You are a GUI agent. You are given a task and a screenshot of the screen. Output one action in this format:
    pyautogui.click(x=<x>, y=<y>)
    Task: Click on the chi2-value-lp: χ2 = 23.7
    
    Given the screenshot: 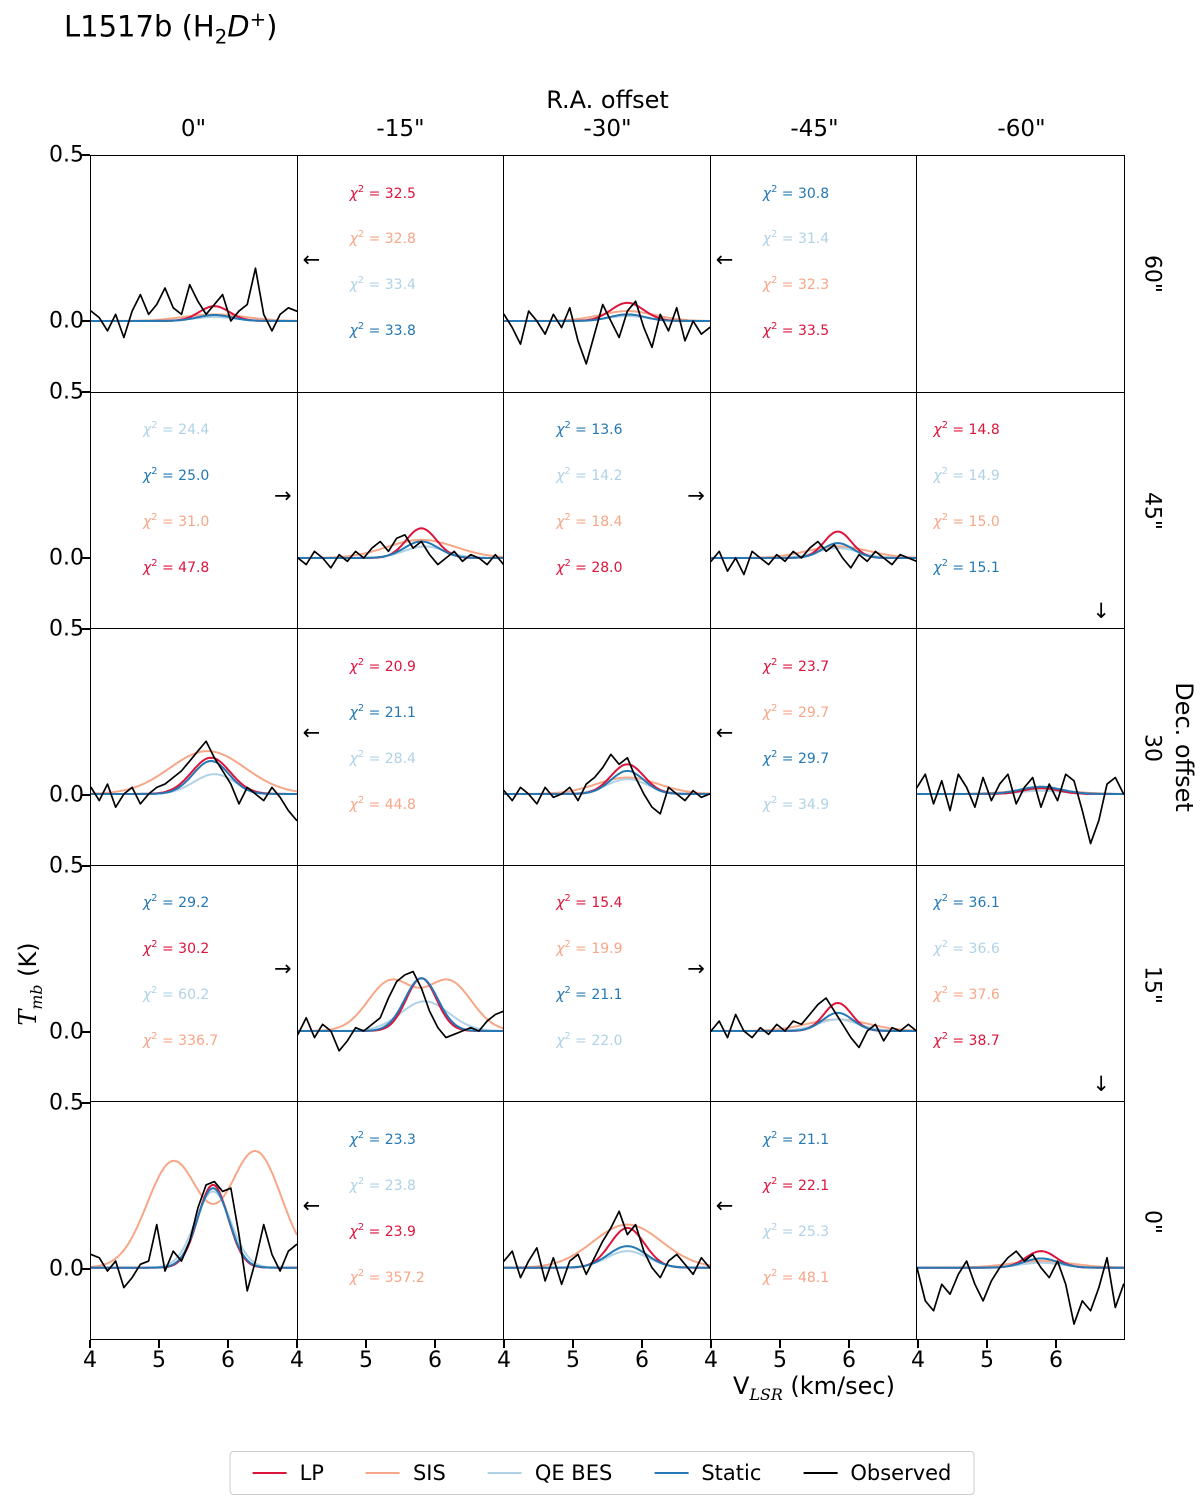 What is the action you would take?
    pyautogui.click(x=796, y=665)
    